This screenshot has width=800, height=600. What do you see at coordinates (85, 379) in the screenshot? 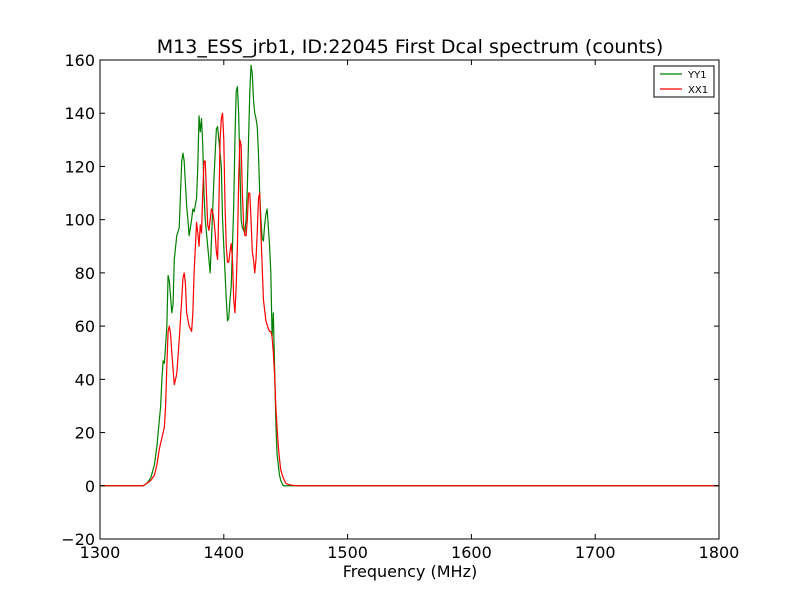
I see `y-tick-label: 40` at bounding box center [85, 379].